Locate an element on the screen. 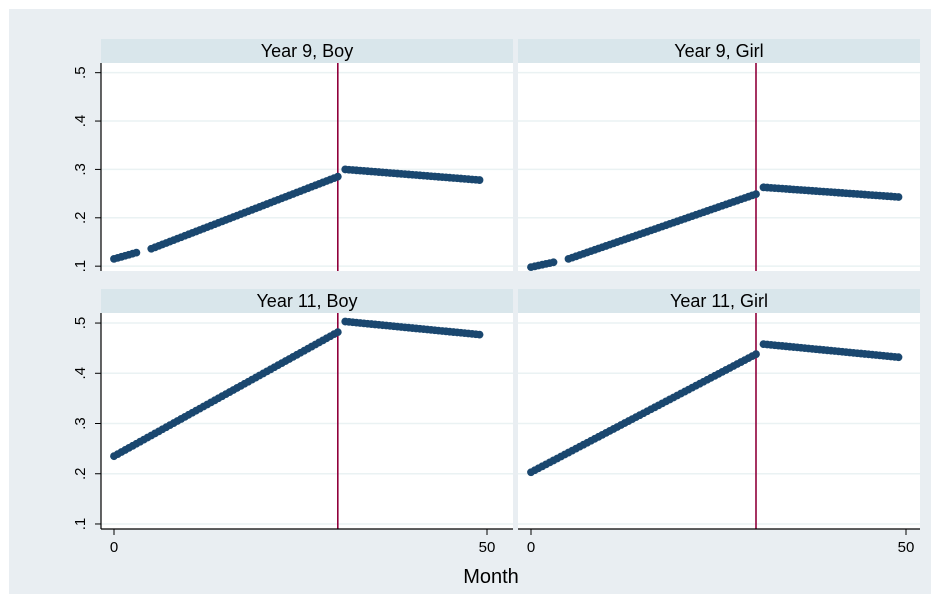 Image resolution: width=940 pixels, height=603 pixels. x-axis-title: Month is located at coordinates (491, 577).